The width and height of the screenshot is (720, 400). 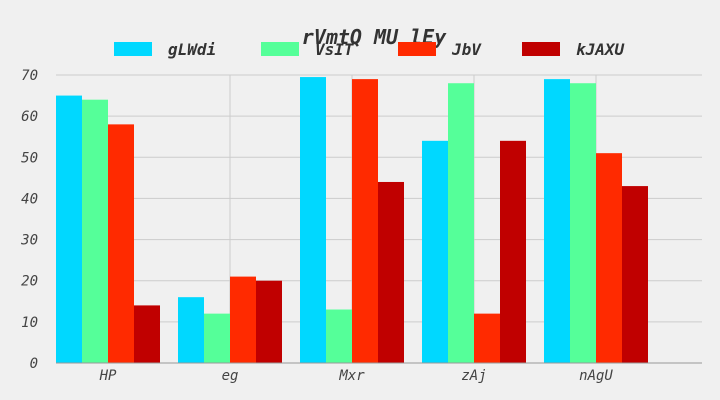 I want to click on legend-swatch-gLWdi, so click(x=133, y=49).